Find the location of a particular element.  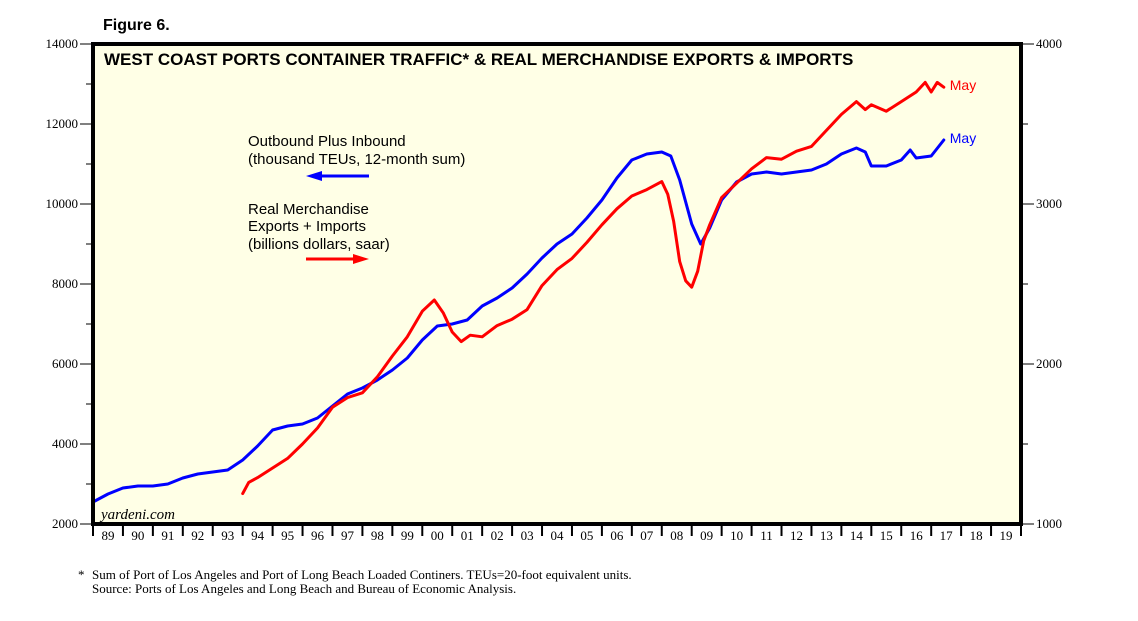

x-axis-tick-label: 09 is located at coordinates (706, 535).